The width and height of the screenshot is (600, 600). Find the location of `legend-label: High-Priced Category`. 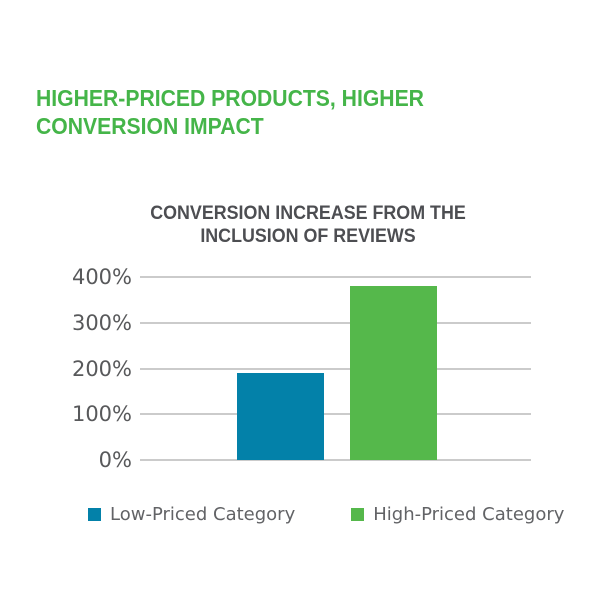

legend-label: High-Priced Category is located at coordinates (469, 514).